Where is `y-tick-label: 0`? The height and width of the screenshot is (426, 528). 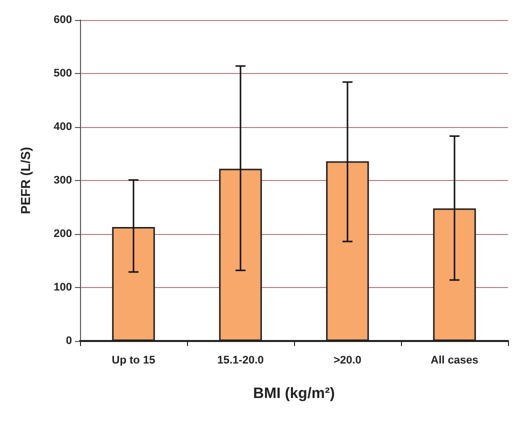
y-tick-label: 0 is located at coordinates (69, 341).